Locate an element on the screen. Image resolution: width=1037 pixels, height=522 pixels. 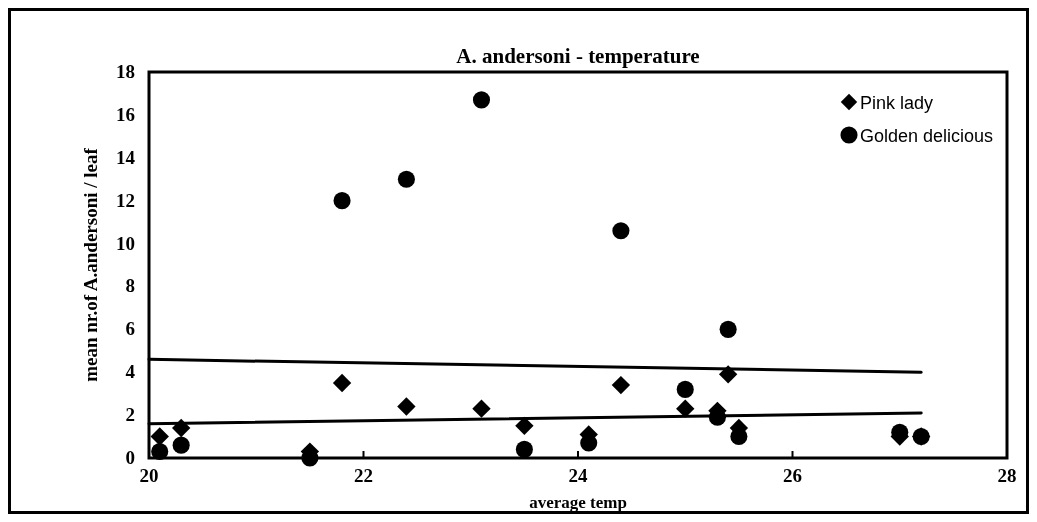
y-tick-label: 12 is located at coordinates (125, 200).